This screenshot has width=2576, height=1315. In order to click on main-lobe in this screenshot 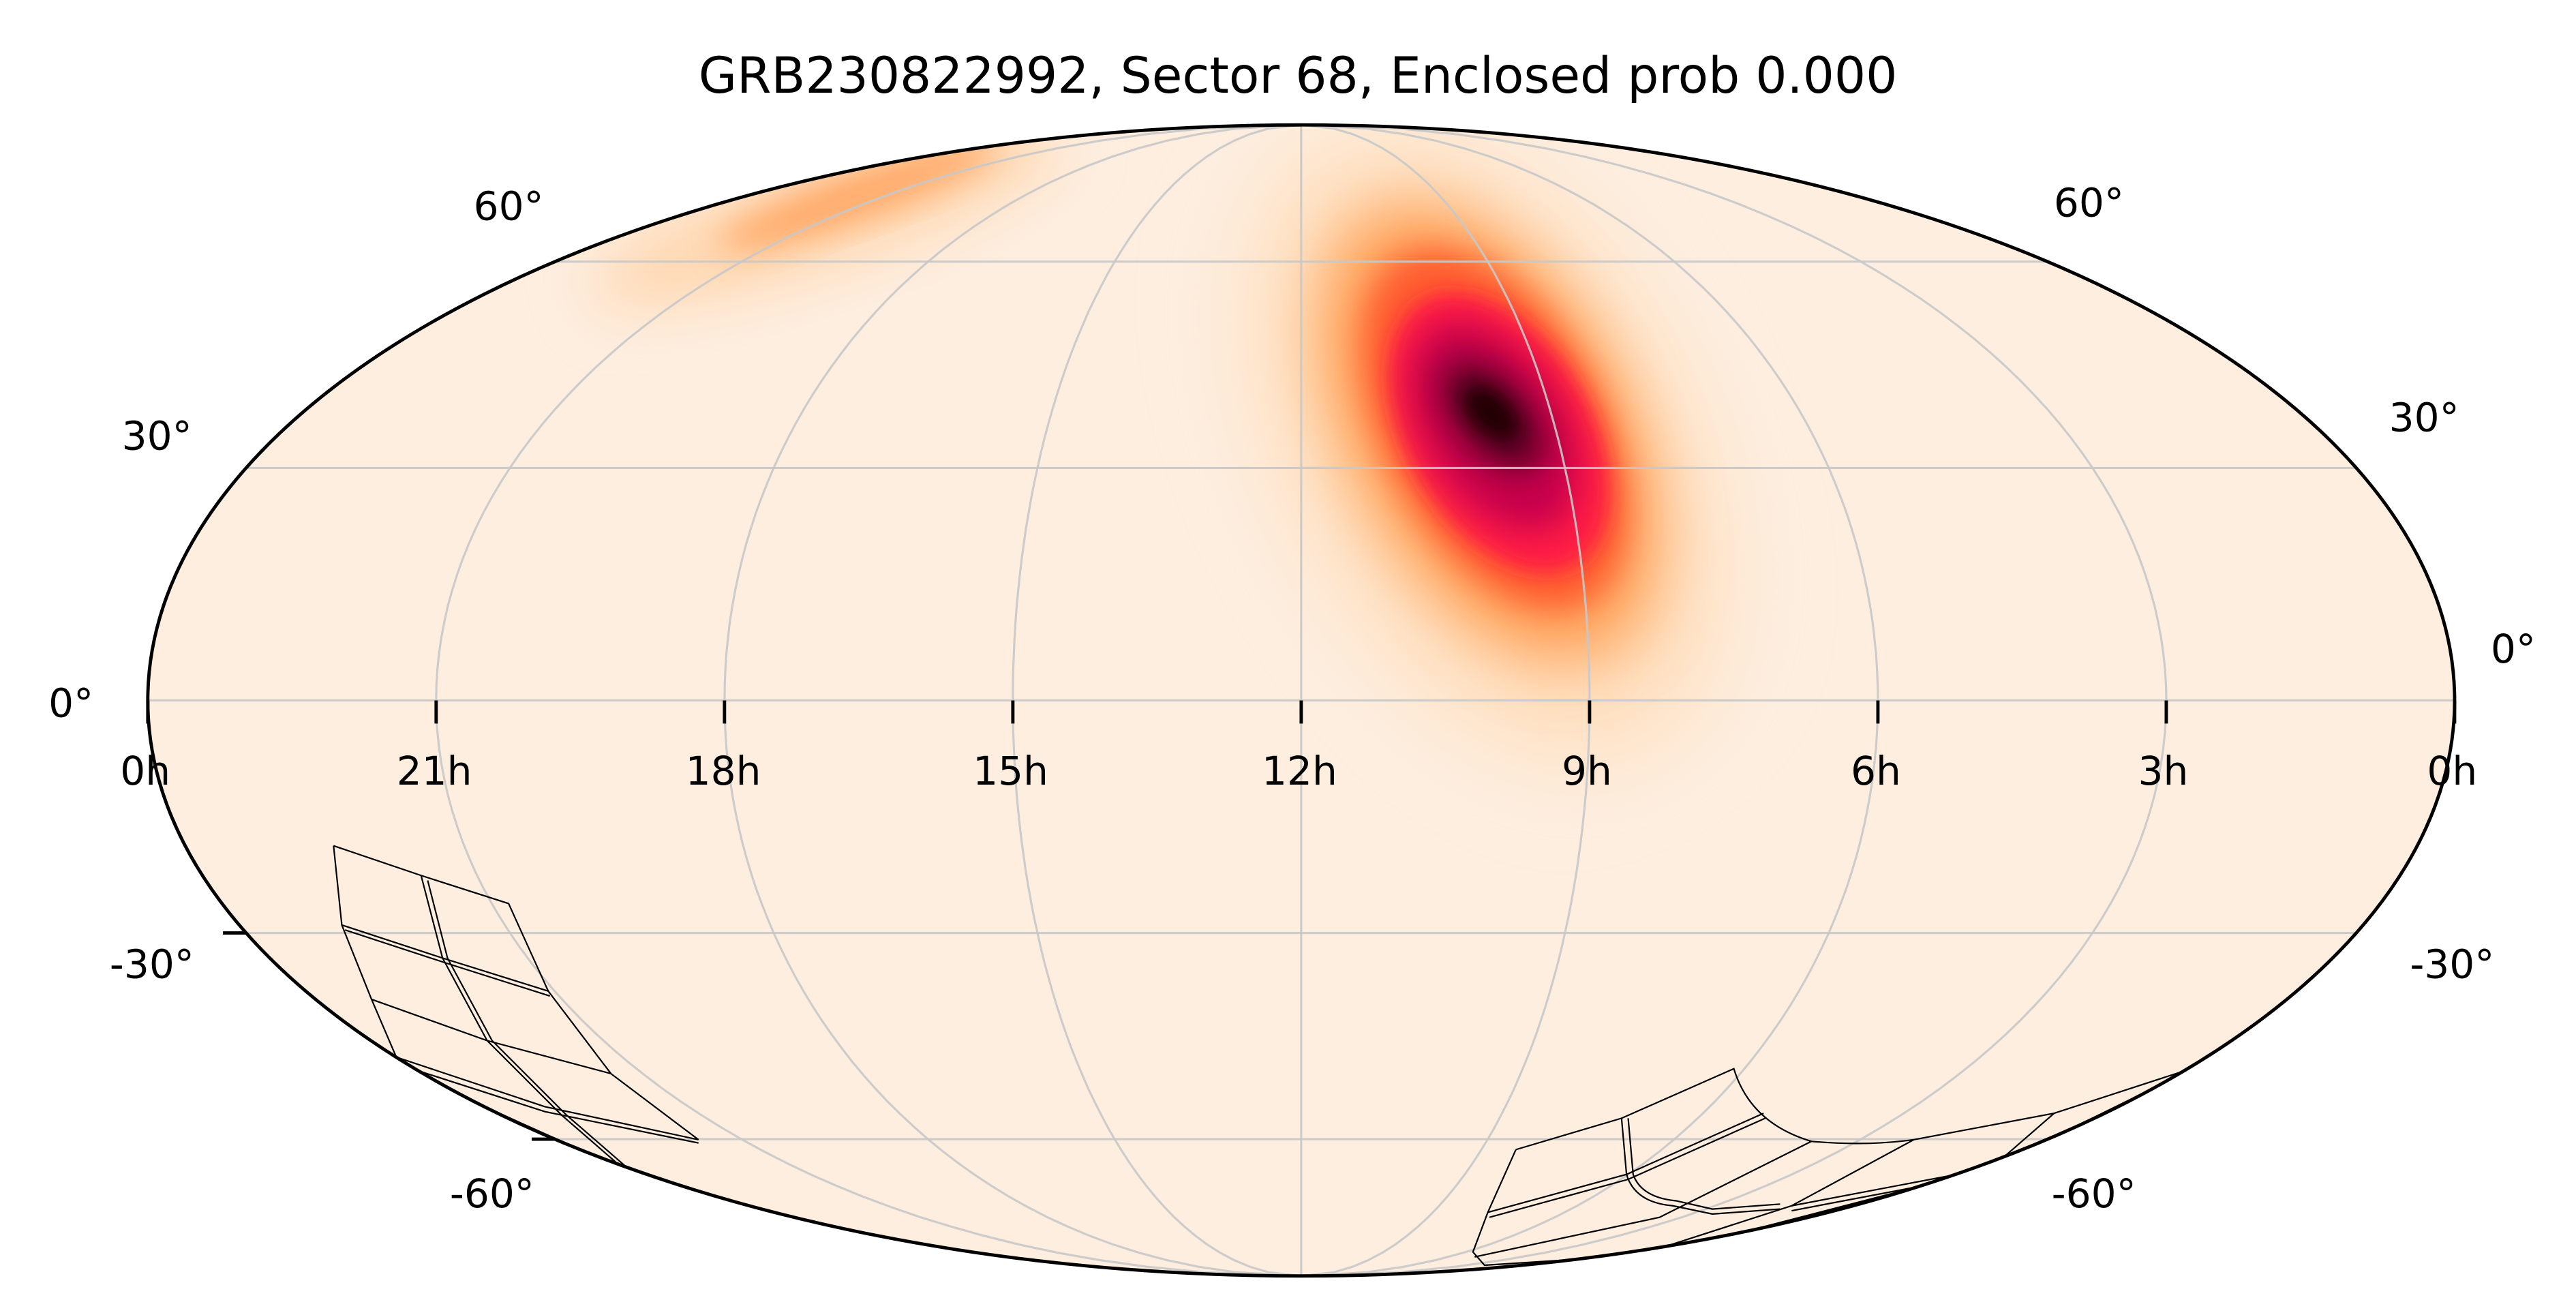, I will do `click(1486, 446)`.